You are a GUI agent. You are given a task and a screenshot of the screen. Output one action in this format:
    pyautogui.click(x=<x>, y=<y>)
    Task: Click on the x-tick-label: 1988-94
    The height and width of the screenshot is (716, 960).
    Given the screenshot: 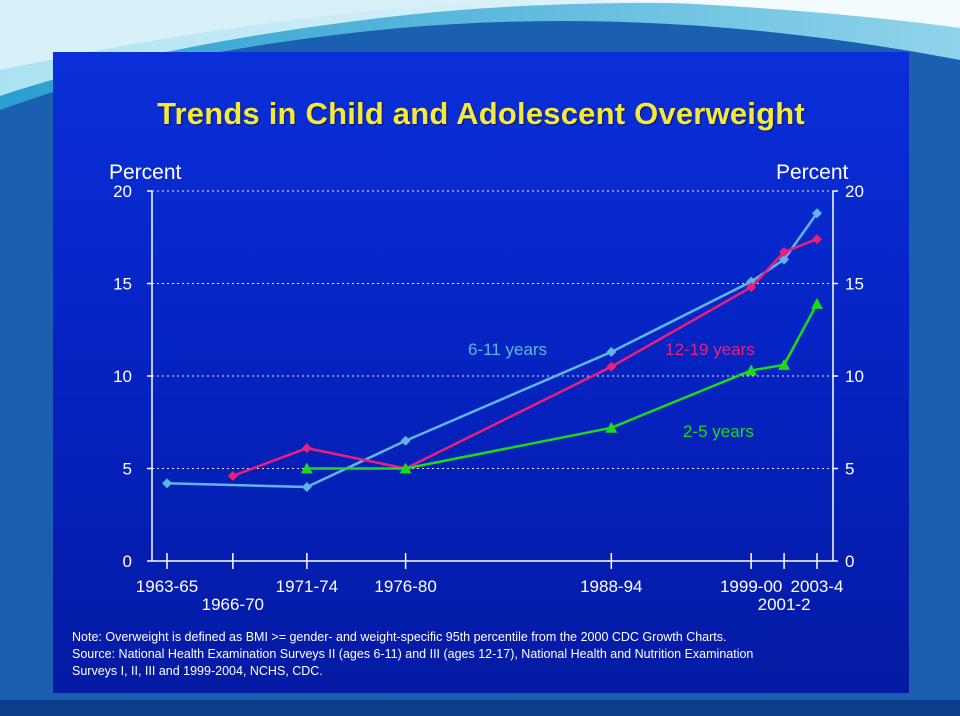 What is the action you would take?
    pyautogui.click(x=611, y=586)
    